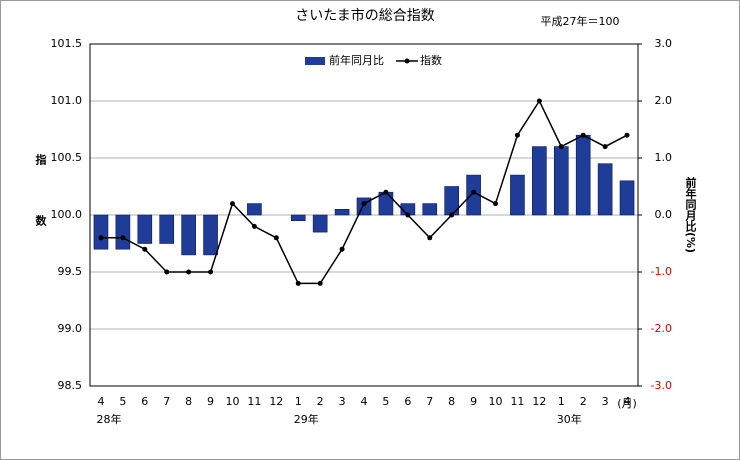 The height and width of the screenshot is (460, 740). What do you see at coordinates (569, 419) in the screenshot?
I see `x-group-label: 30年` at bounding box center [569, 419].